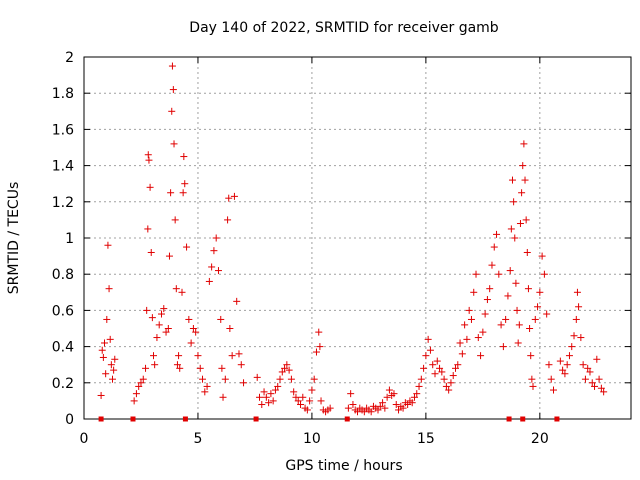 This screenshot has width=640, height=480. I want to click on y-tick-label: 0.6, so click(63, 311).